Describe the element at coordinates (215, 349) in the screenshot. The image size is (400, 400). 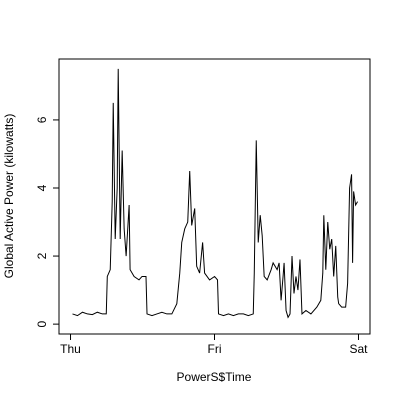
I see `x-tick-label: Fri` at that location.